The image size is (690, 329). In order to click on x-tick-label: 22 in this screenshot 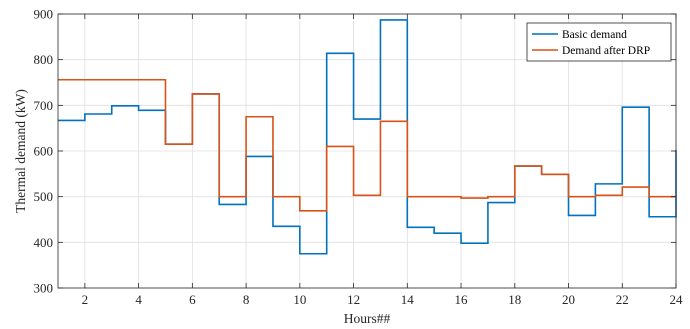, I will do `click(622, 299)`.